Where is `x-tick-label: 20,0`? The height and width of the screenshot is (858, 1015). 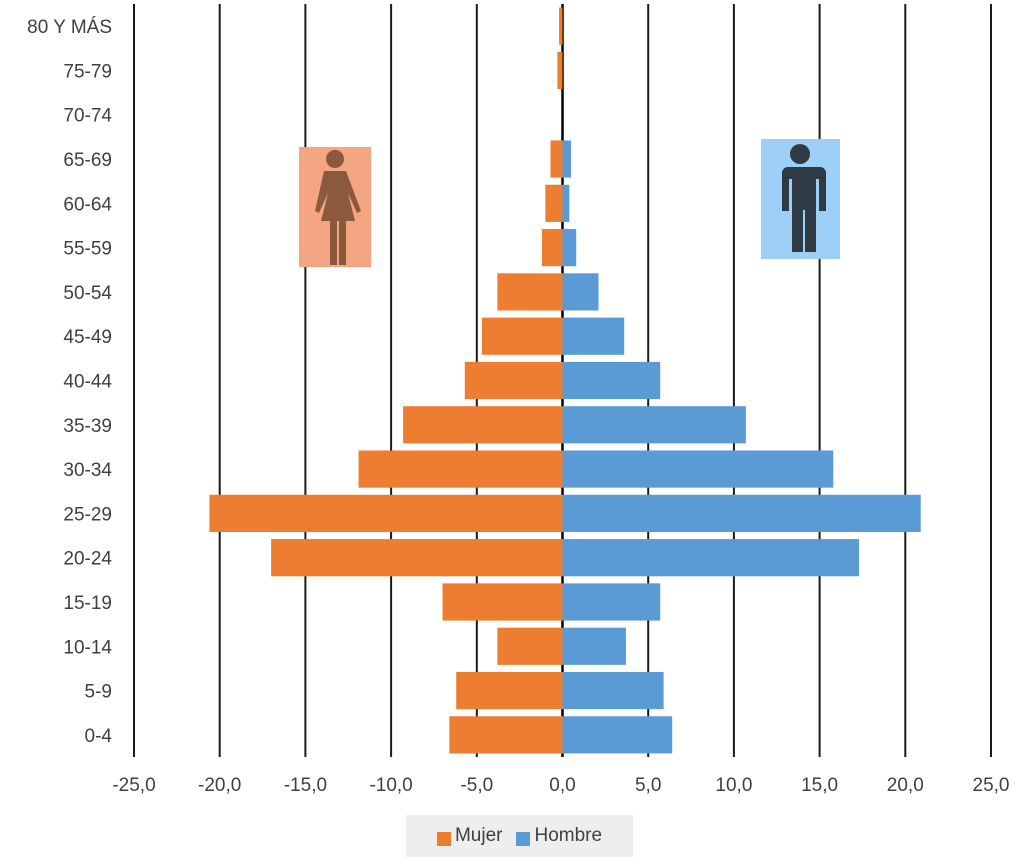
x-tick-label: 20,0 is located at coordinates (905, 785).